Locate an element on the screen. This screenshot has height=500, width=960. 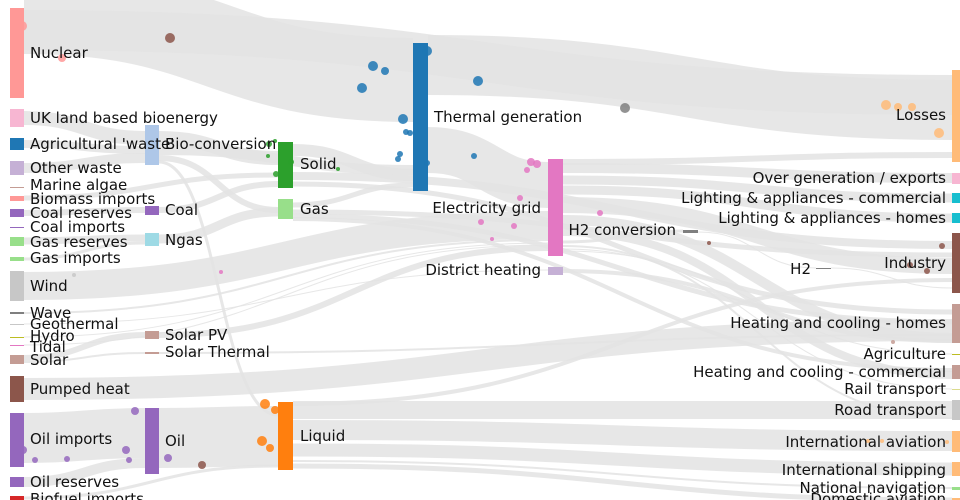
node-wind is located at coordinates (17, 286).